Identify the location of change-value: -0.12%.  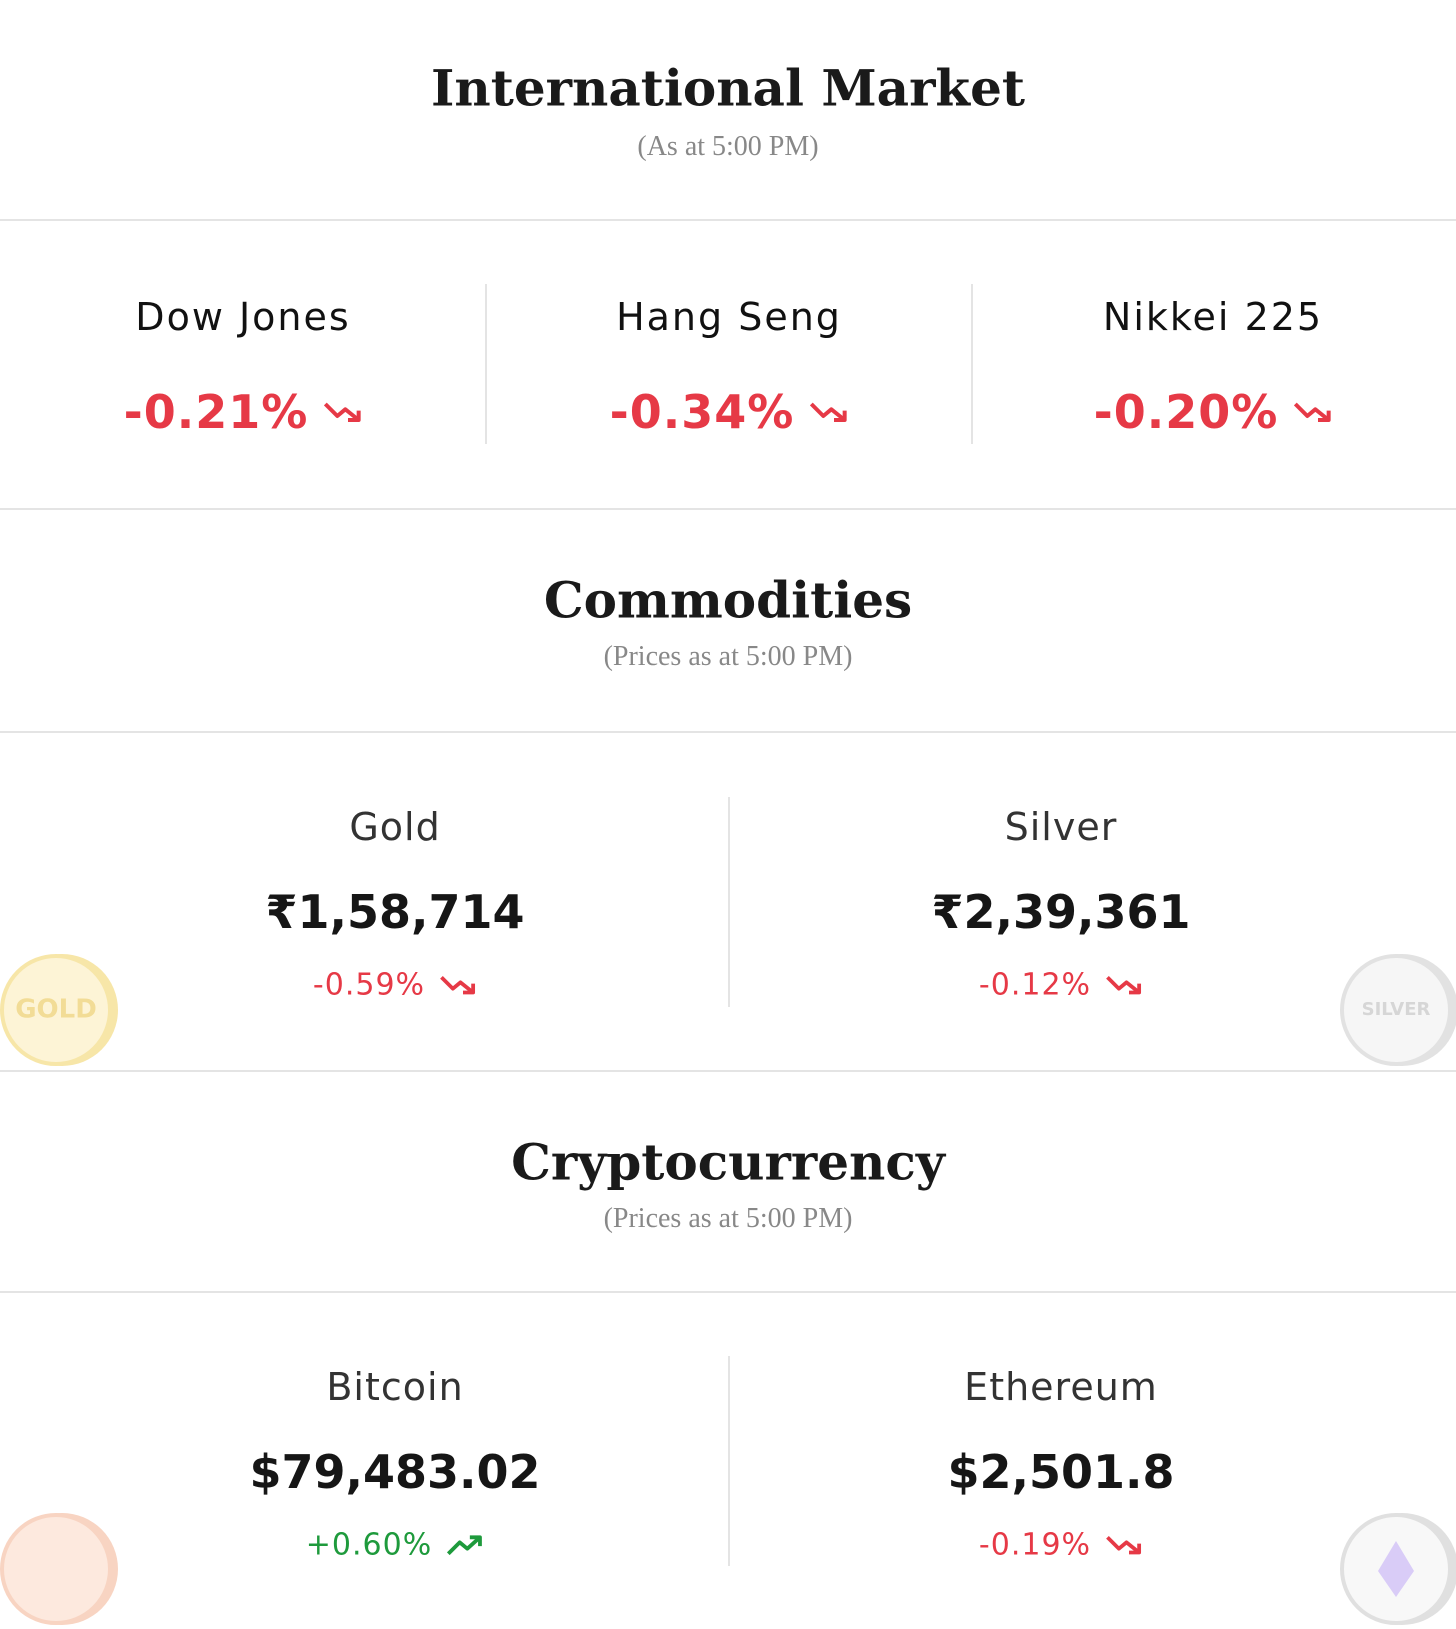
(1035, 985).